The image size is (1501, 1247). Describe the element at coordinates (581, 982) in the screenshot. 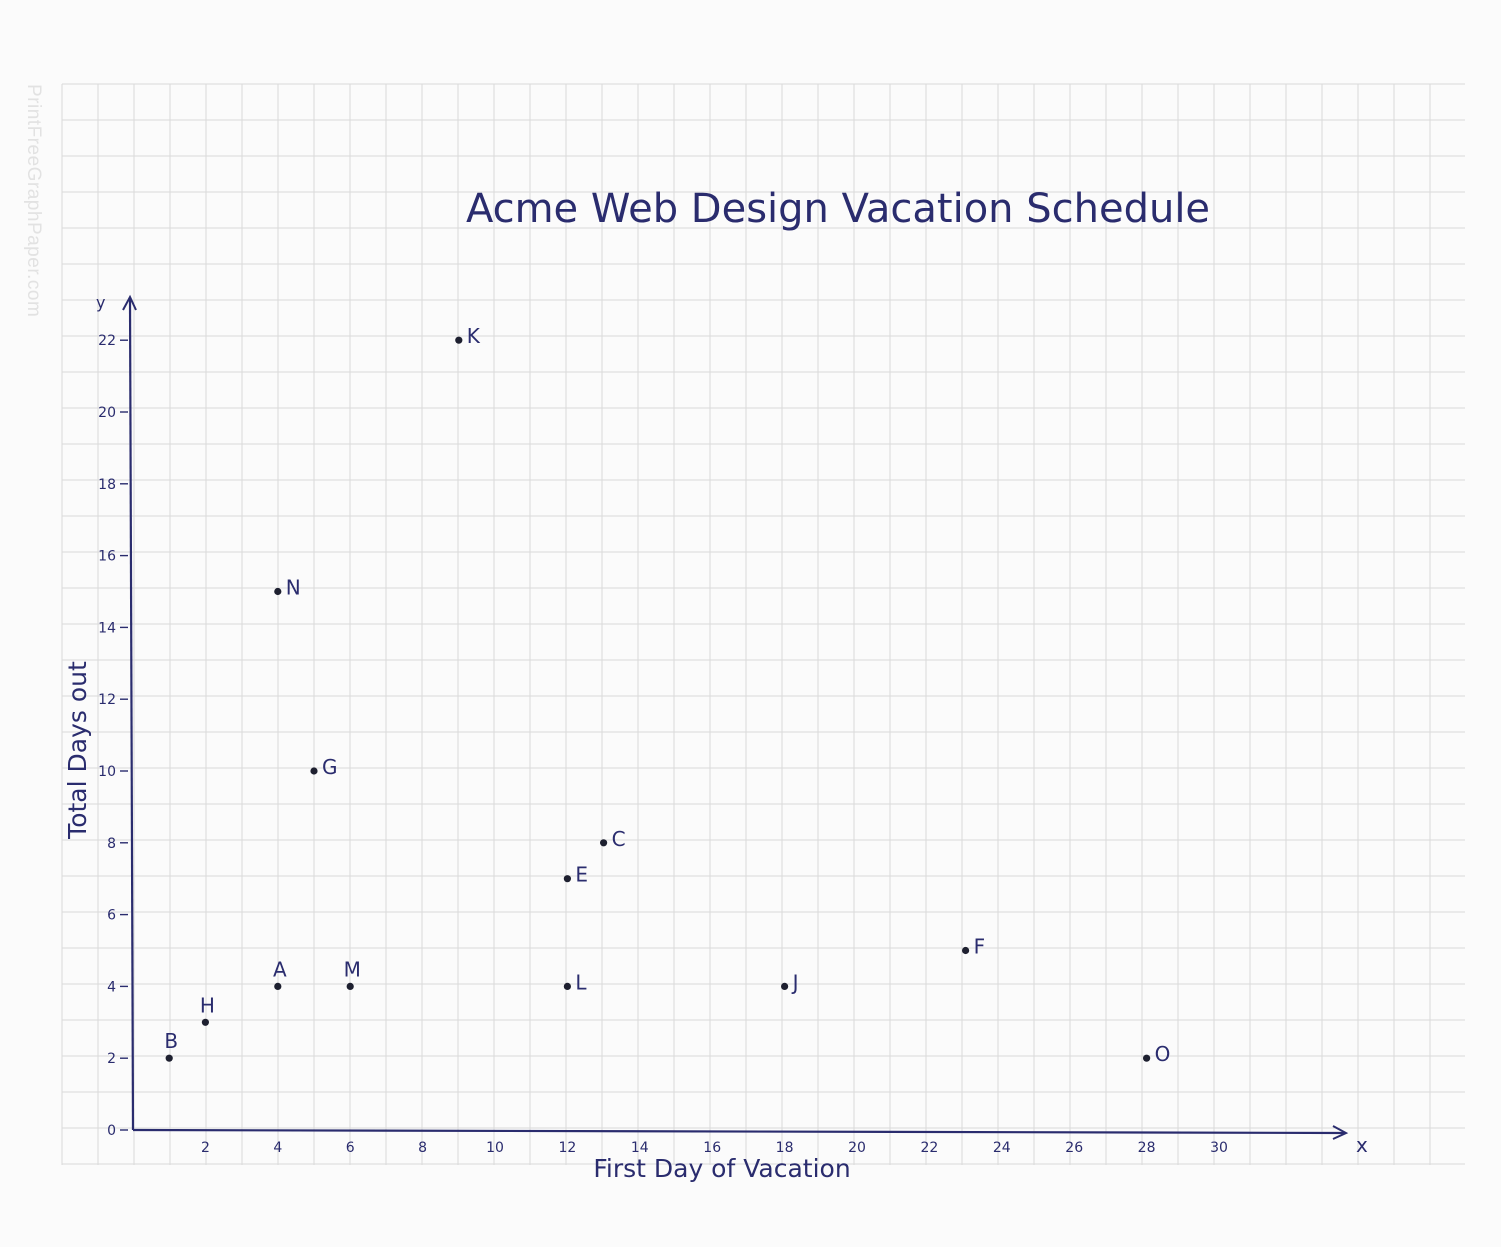

I see `point-label: L` at that location.